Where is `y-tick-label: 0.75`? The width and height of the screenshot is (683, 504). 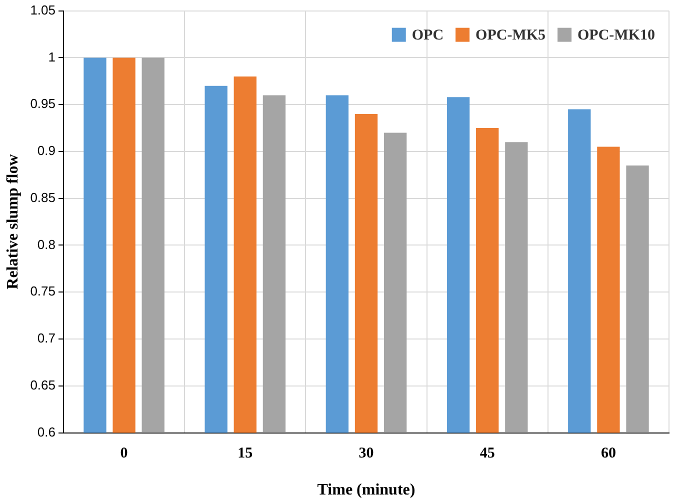
y-tick-label: 0.75 is located at coordinates (43, 291).